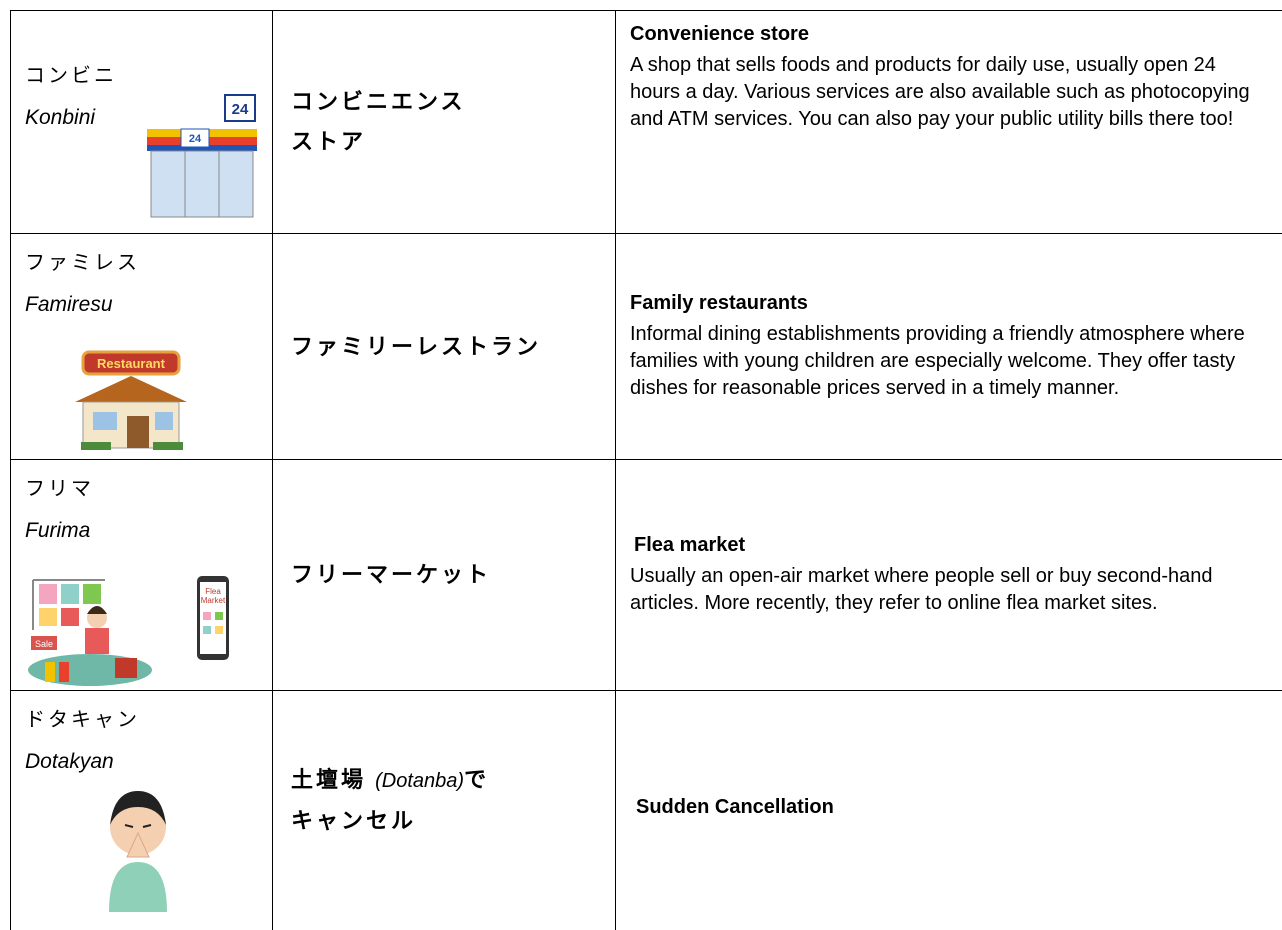 This screenshot has height=930, width=1282. I want to click on svg-text: Flea, so click(213, 591).